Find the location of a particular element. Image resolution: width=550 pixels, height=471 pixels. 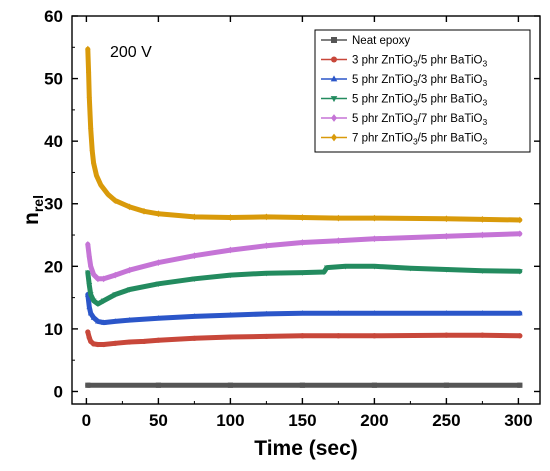

legend-marker-5-phr-zntio3-3-phr-batio3 is located at coordinates (334, 78).